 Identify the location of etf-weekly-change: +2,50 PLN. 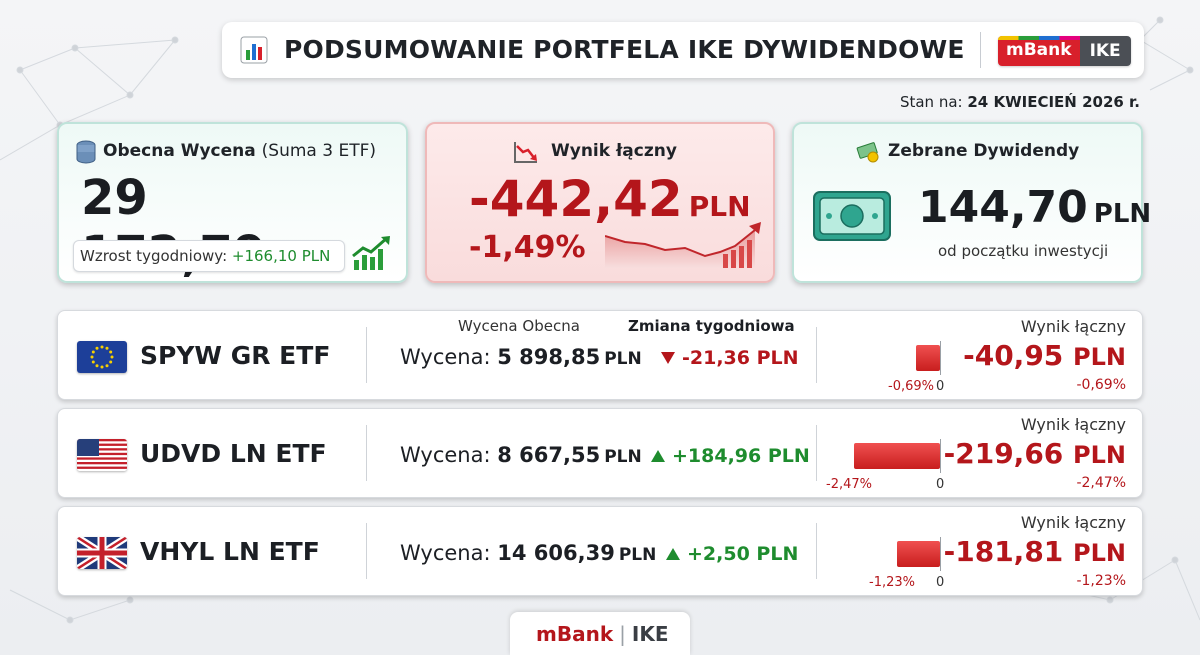
(731, 554).